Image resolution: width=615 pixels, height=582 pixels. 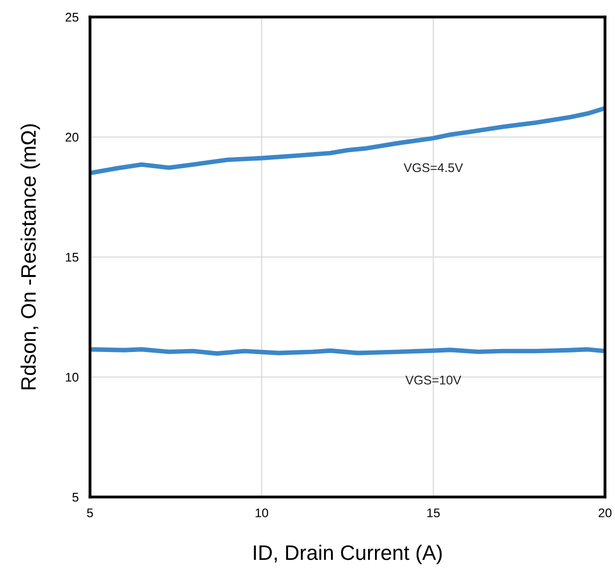 I want to click on y-tick-label: 25, so click(x=72, y=17).